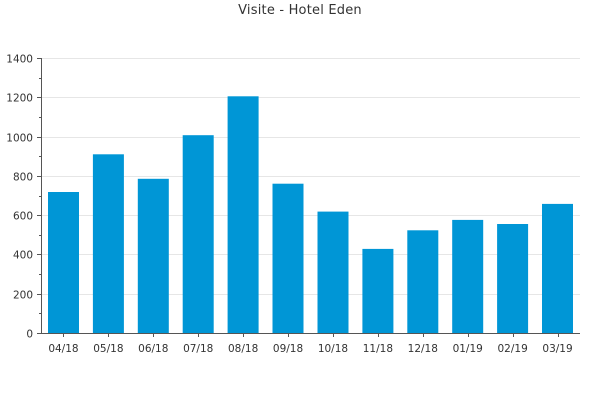 The image size is (600, 400). What do you see at coordinates (557, 349) in the screenshot?
I see `x-tick-label: 03/19` at bounding box center [557, 349].